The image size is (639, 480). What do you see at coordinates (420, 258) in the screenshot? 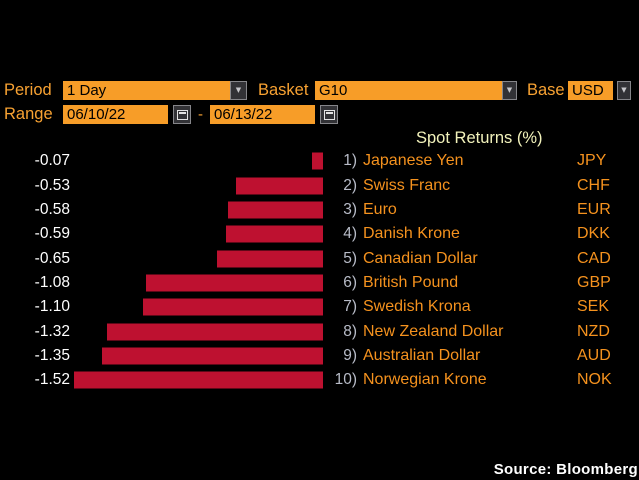
I see `row-name: Canadian Dollar` at bounding box center [420, 258].